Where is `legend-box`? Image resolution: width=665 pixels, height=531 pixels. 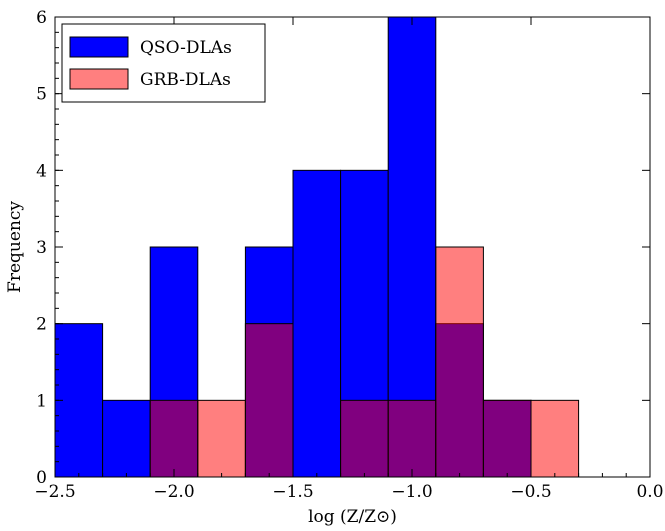
legend-box is located at coordinates (163, 63).